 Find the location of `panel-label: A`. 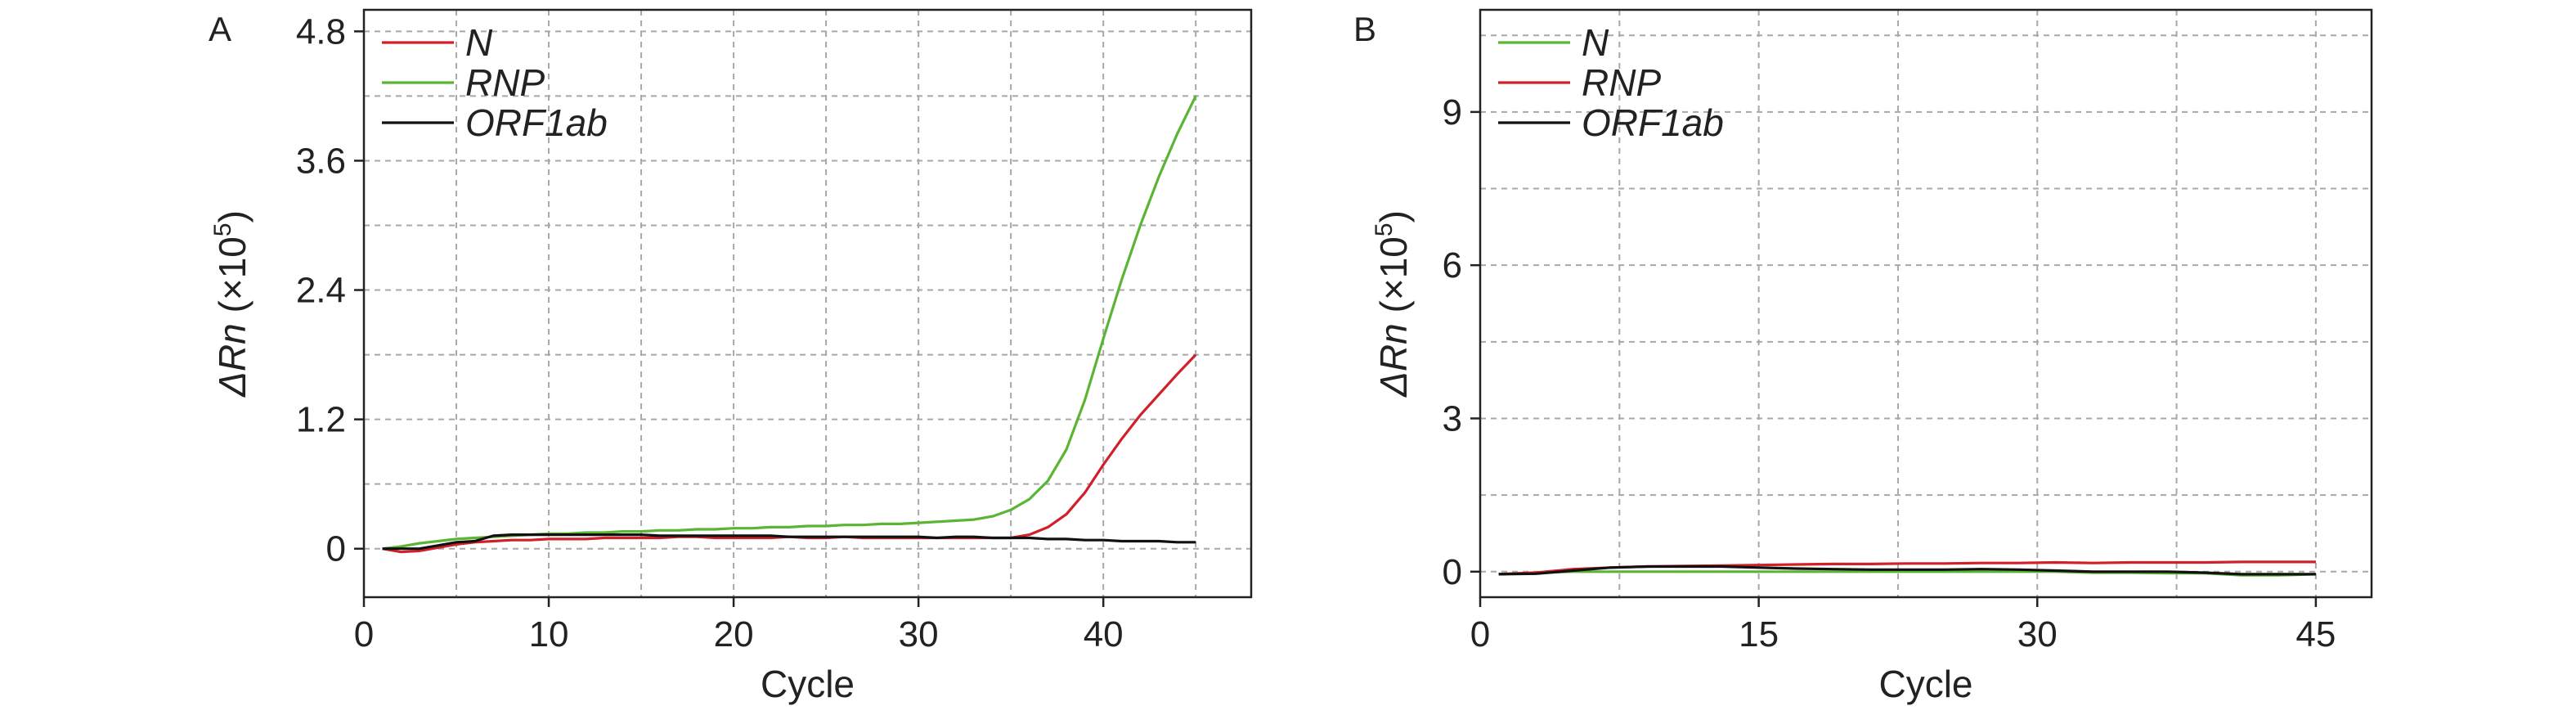

panel-label: A is located at coordinates (220, 29).